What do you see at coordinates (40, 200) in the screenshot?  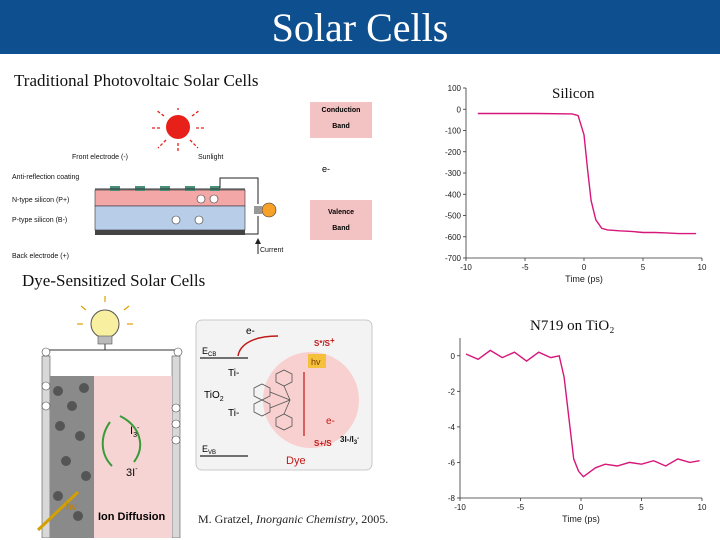 I see `label-n-type: N-type silicon (P+)` at bounding box center [40, 200].